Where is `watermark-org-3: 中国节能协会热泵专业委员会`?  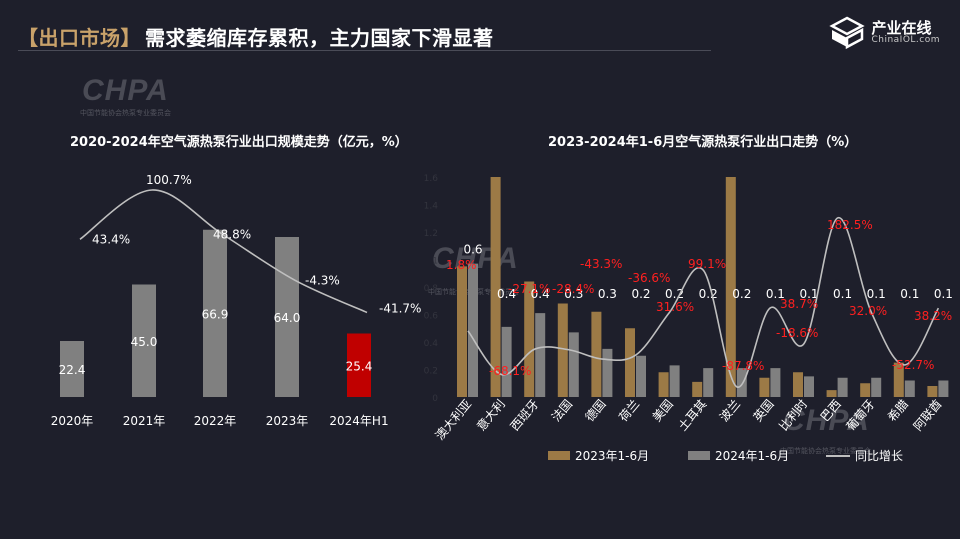 watermark-org-3: 中国节能协会热泵专业委员会 is located at coordinates (825, 451).